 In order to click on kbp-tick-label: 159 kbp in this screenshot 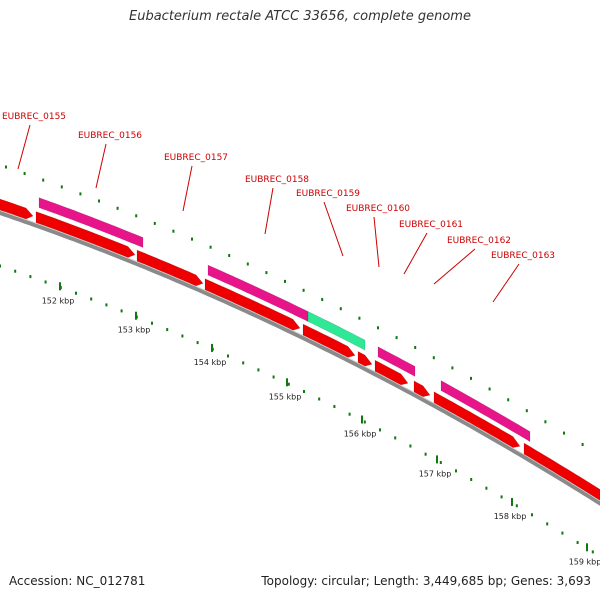, I will do `click(584, 561)`.